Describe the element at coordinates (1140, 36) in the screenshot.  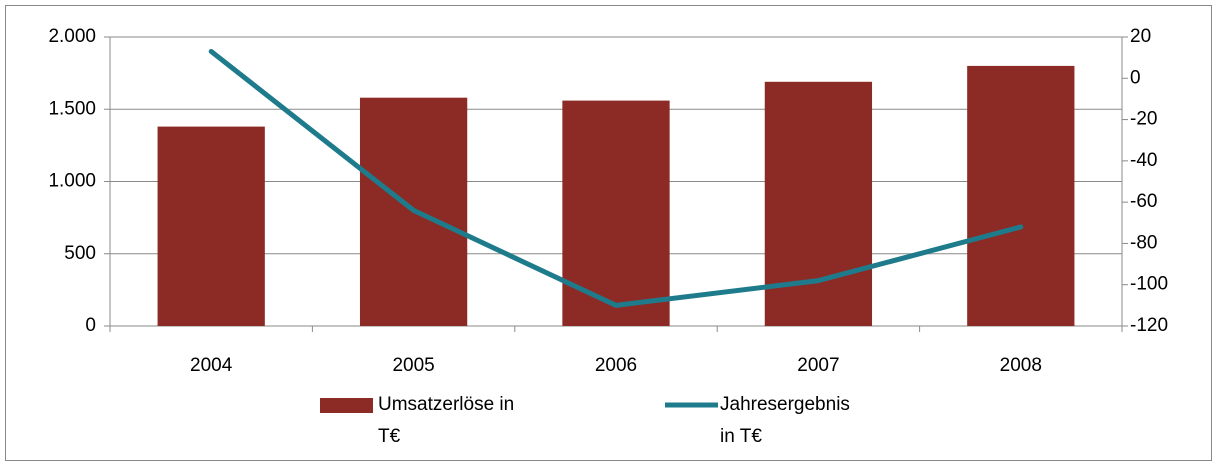
I see `y2-tick-label: 20` at that location.